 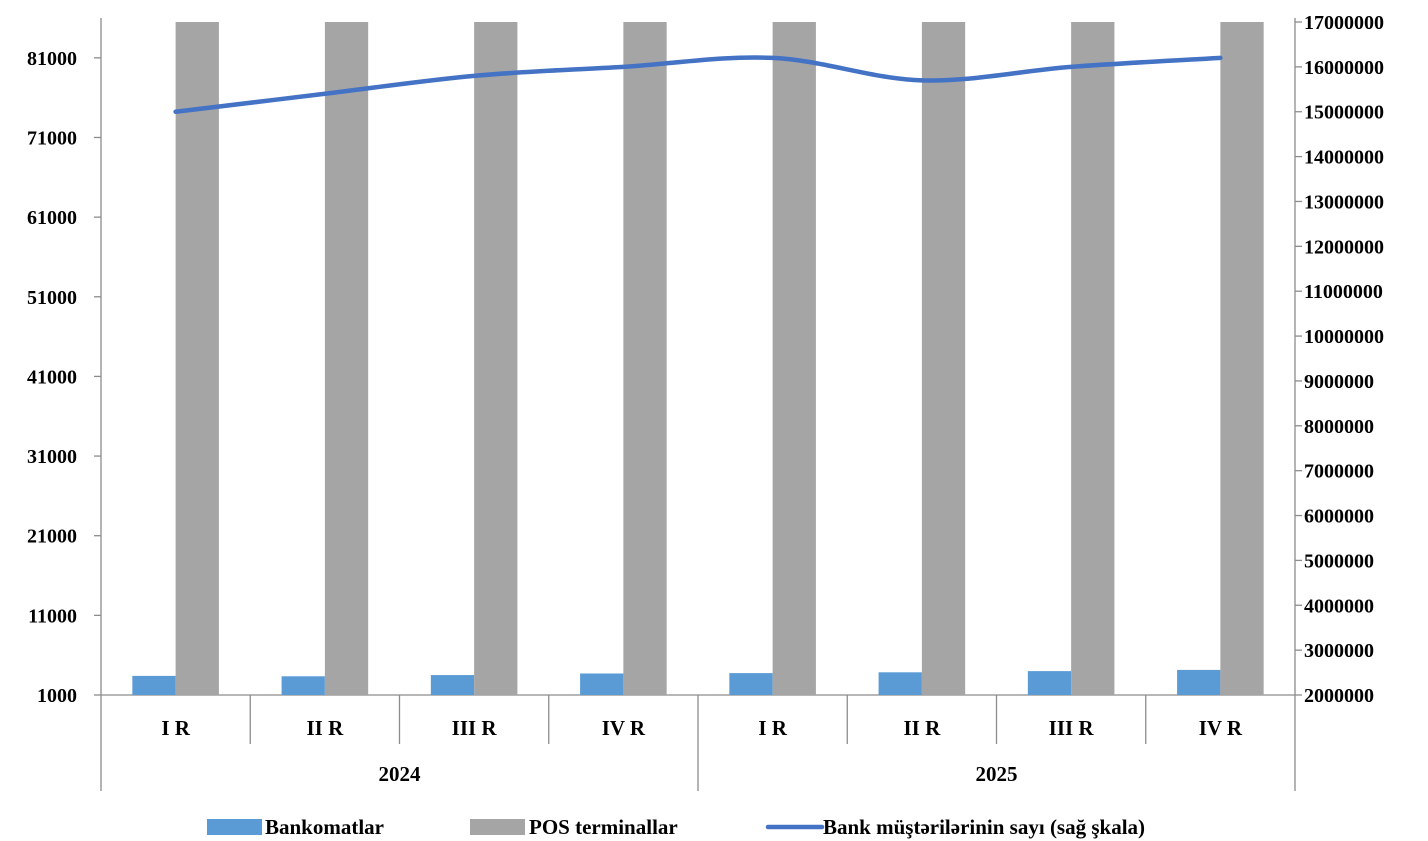 What do you see at coordinates (52, 59) in the screenshot?
I see `y-left-tick-label: 81000` at bounding box center [52, 59].